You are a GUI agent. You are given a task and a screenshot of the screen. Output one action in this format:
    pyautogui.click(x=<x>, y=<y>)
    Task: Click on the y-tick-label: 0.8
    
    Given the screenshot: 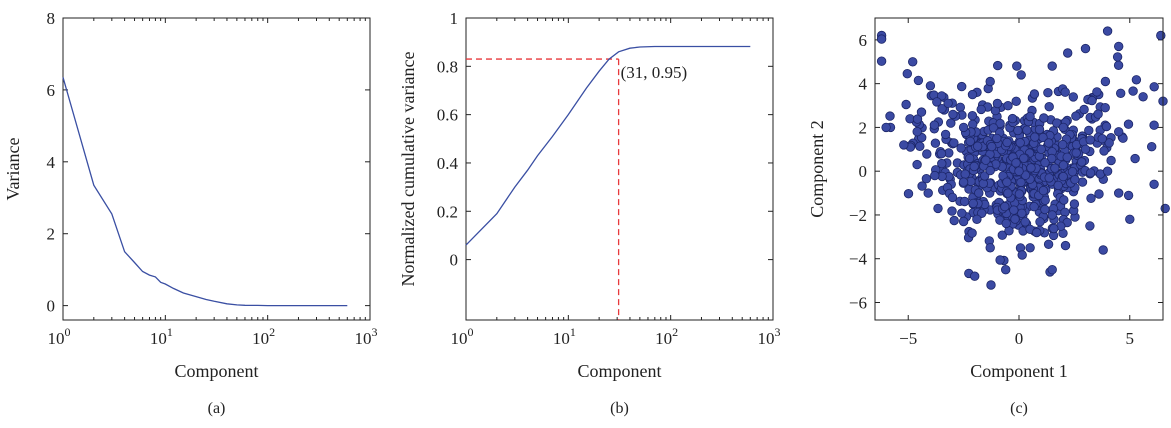 What is the action you would take?
    pyautogui.click(x=447, y=66)
    